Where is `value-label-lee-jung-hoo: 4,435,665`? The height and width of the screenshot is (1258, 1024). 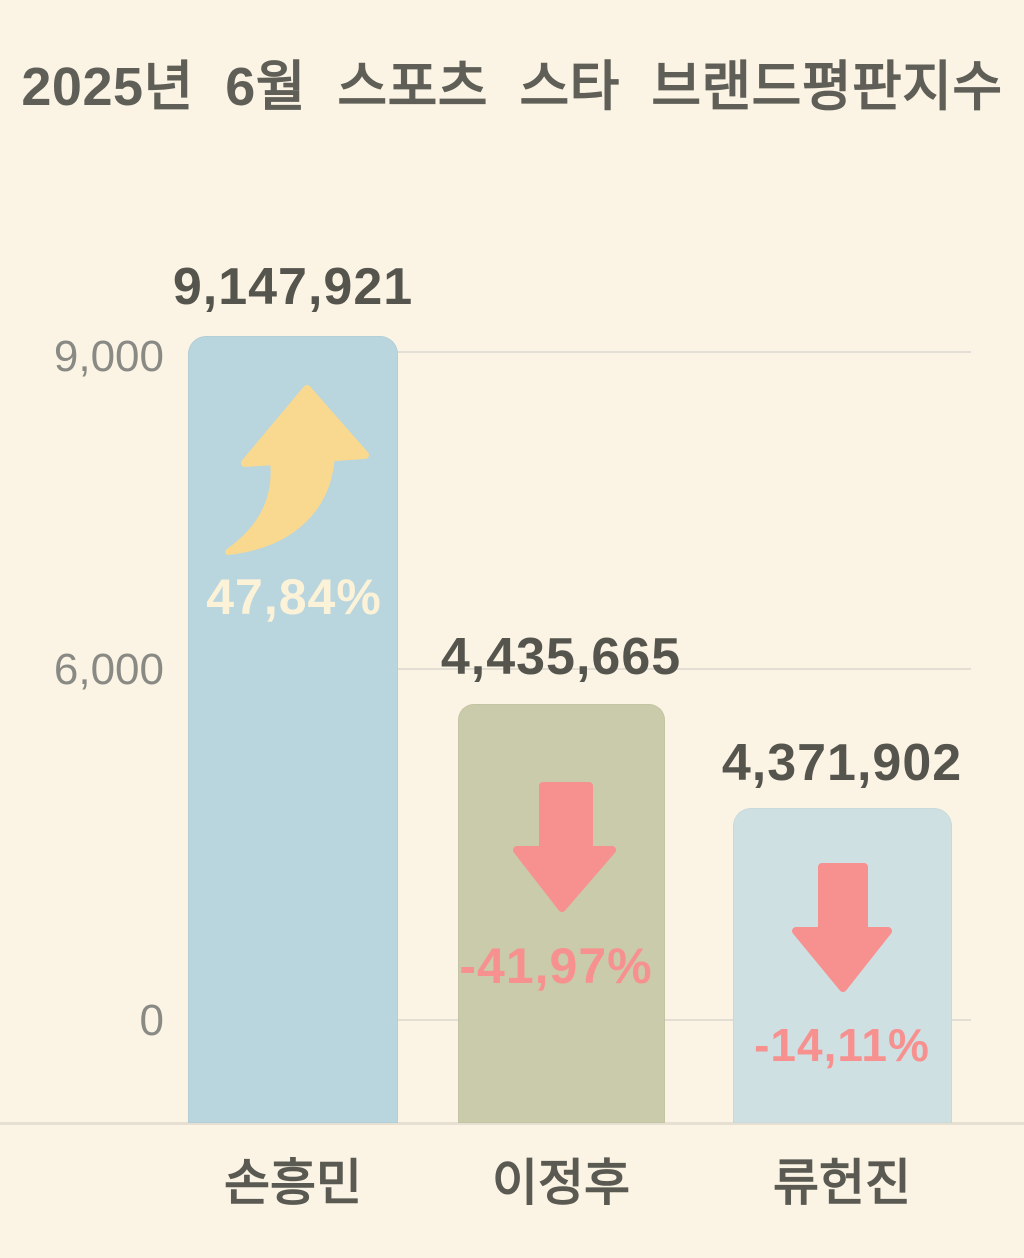
value-label-lee-jung-hoo: 4,435,665 is located at coordinates (561, 657).